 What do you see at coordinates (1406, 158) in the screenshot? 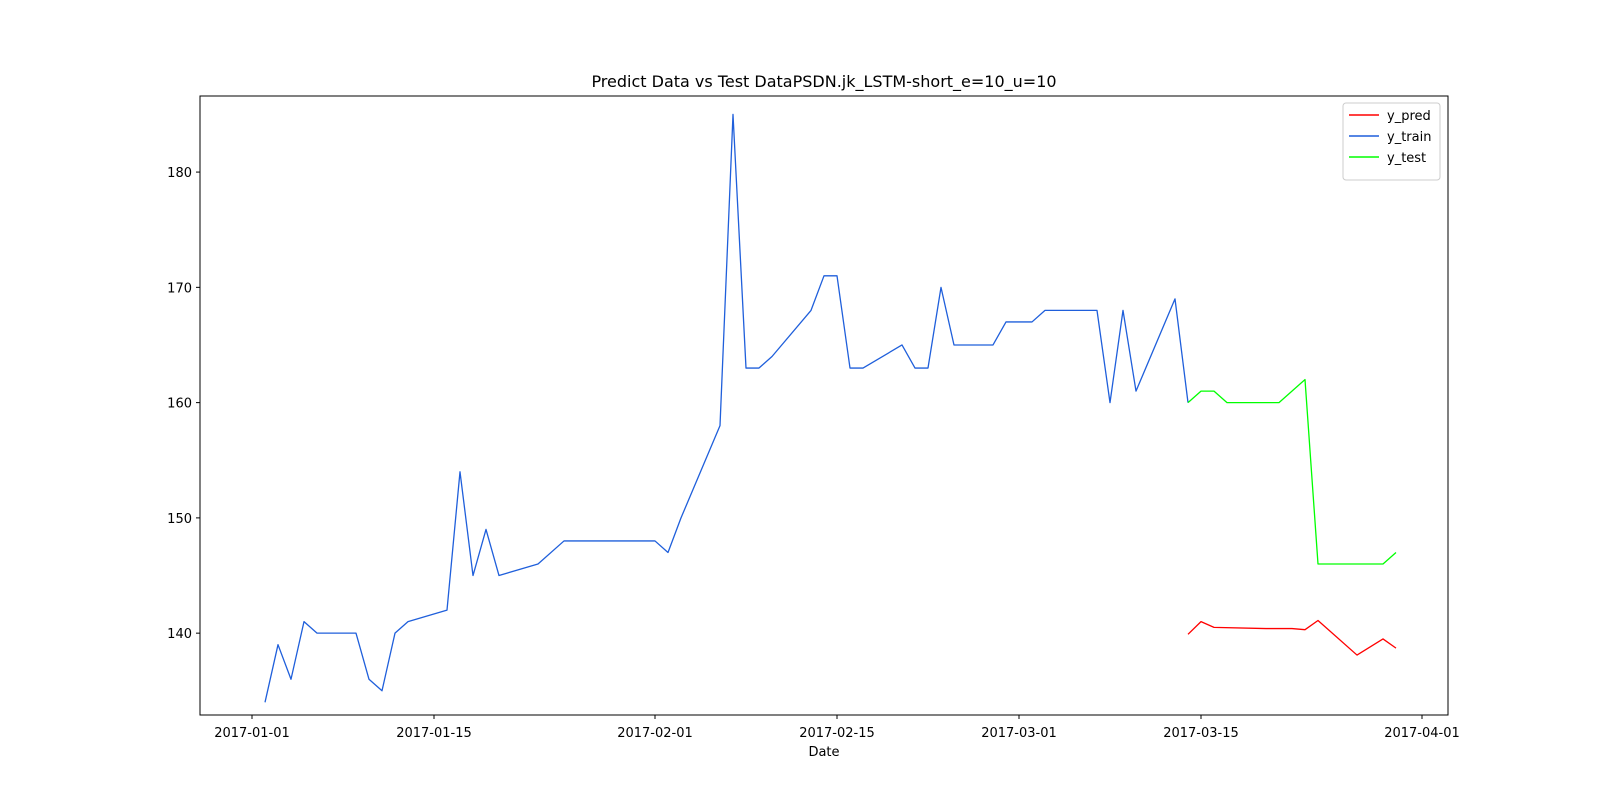
I see `legend-label-y_test: y_test` at bounding box center [1406, 158].